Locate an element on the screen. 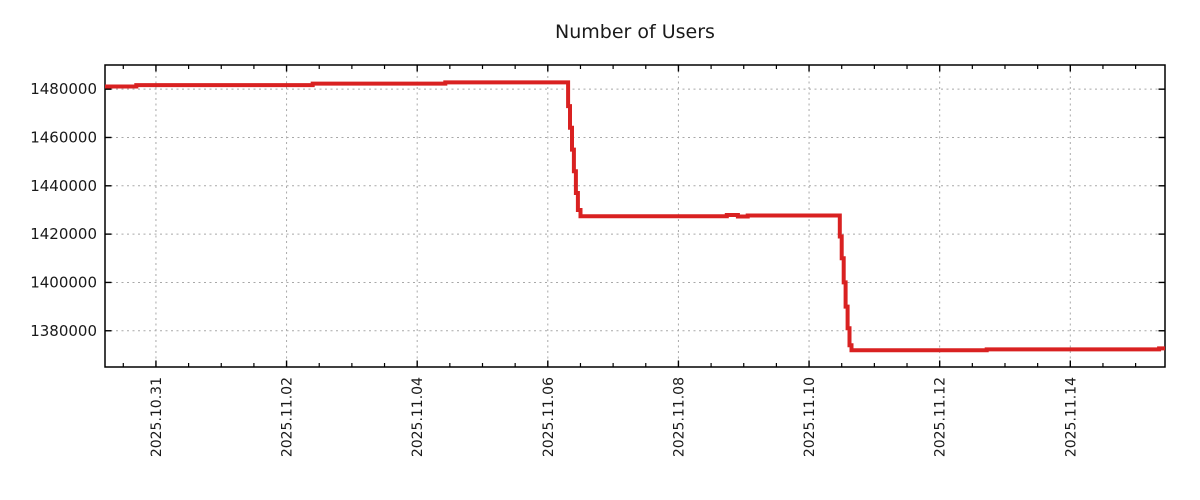 This screenshot has width=1200, height=500. x-tick-label: 2025.11.04 is located at coordinates (418, 417).